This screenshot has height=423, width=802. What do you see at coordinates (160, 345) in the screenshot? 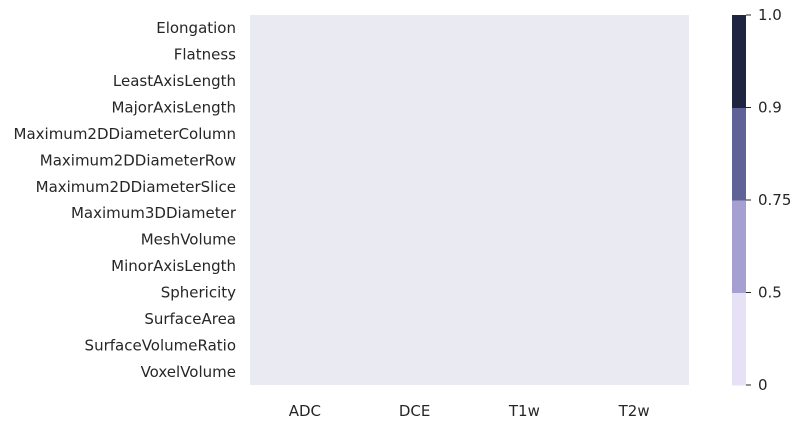
I see `y-tick-label: SurfaceVolumeRatio` at bounding box center [160, 345].